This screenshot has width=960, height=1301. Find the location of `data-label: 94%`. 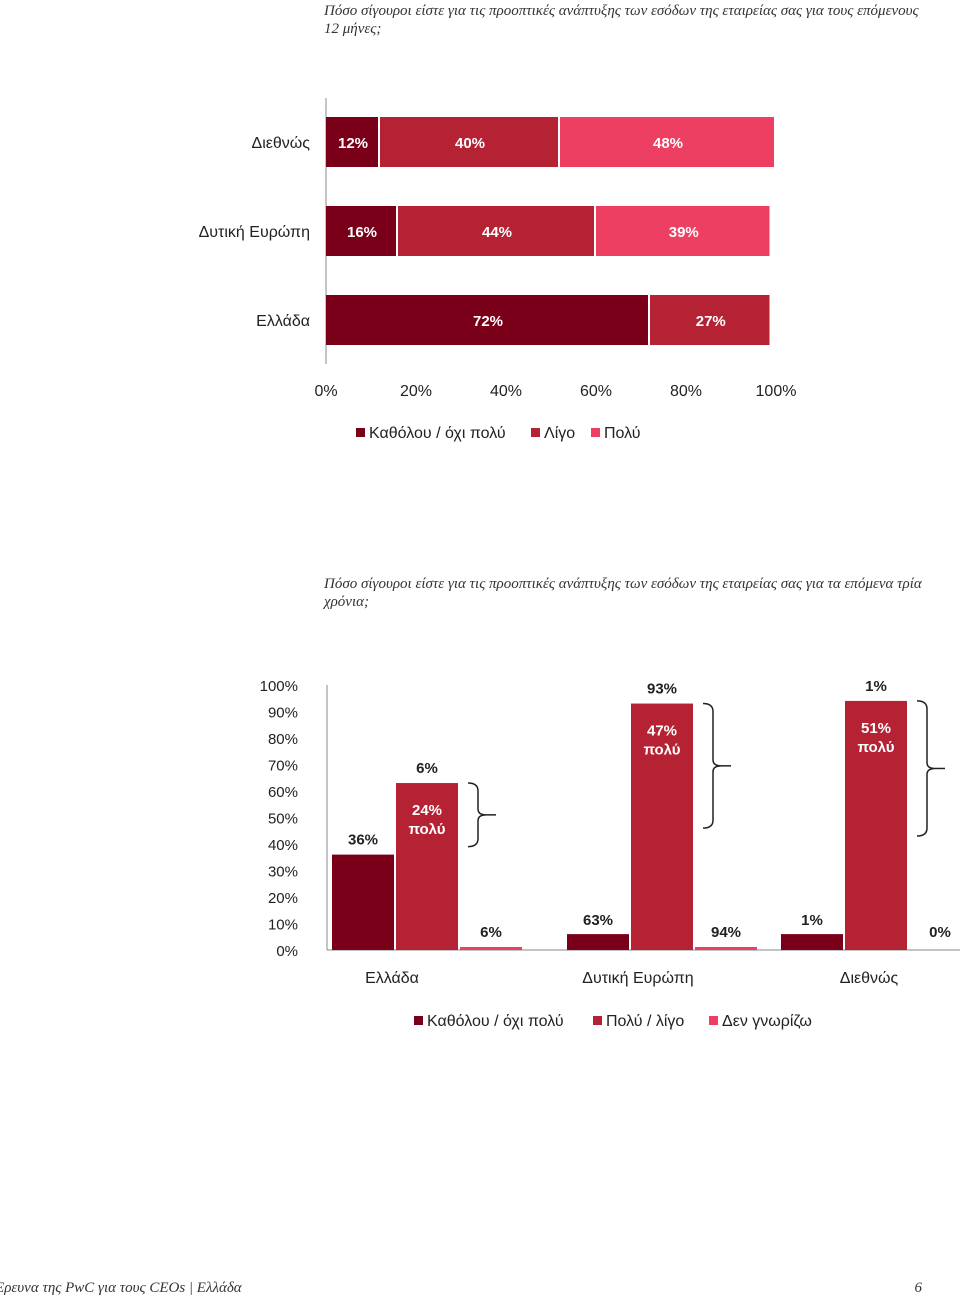

data-label: 94% is located at coordinates (726, 932).